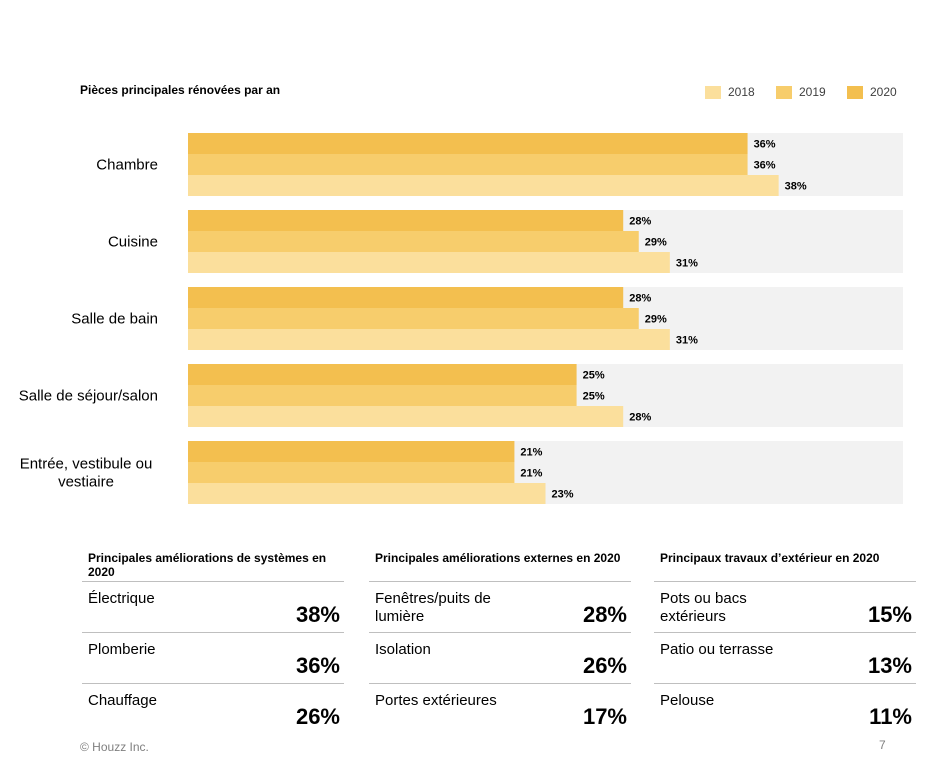 This screenshot has width=946, height=776. What do you see at coordinates (317, 665) in the screenshot?
I see `item-value: 36%` at bounding box center [317, 665].